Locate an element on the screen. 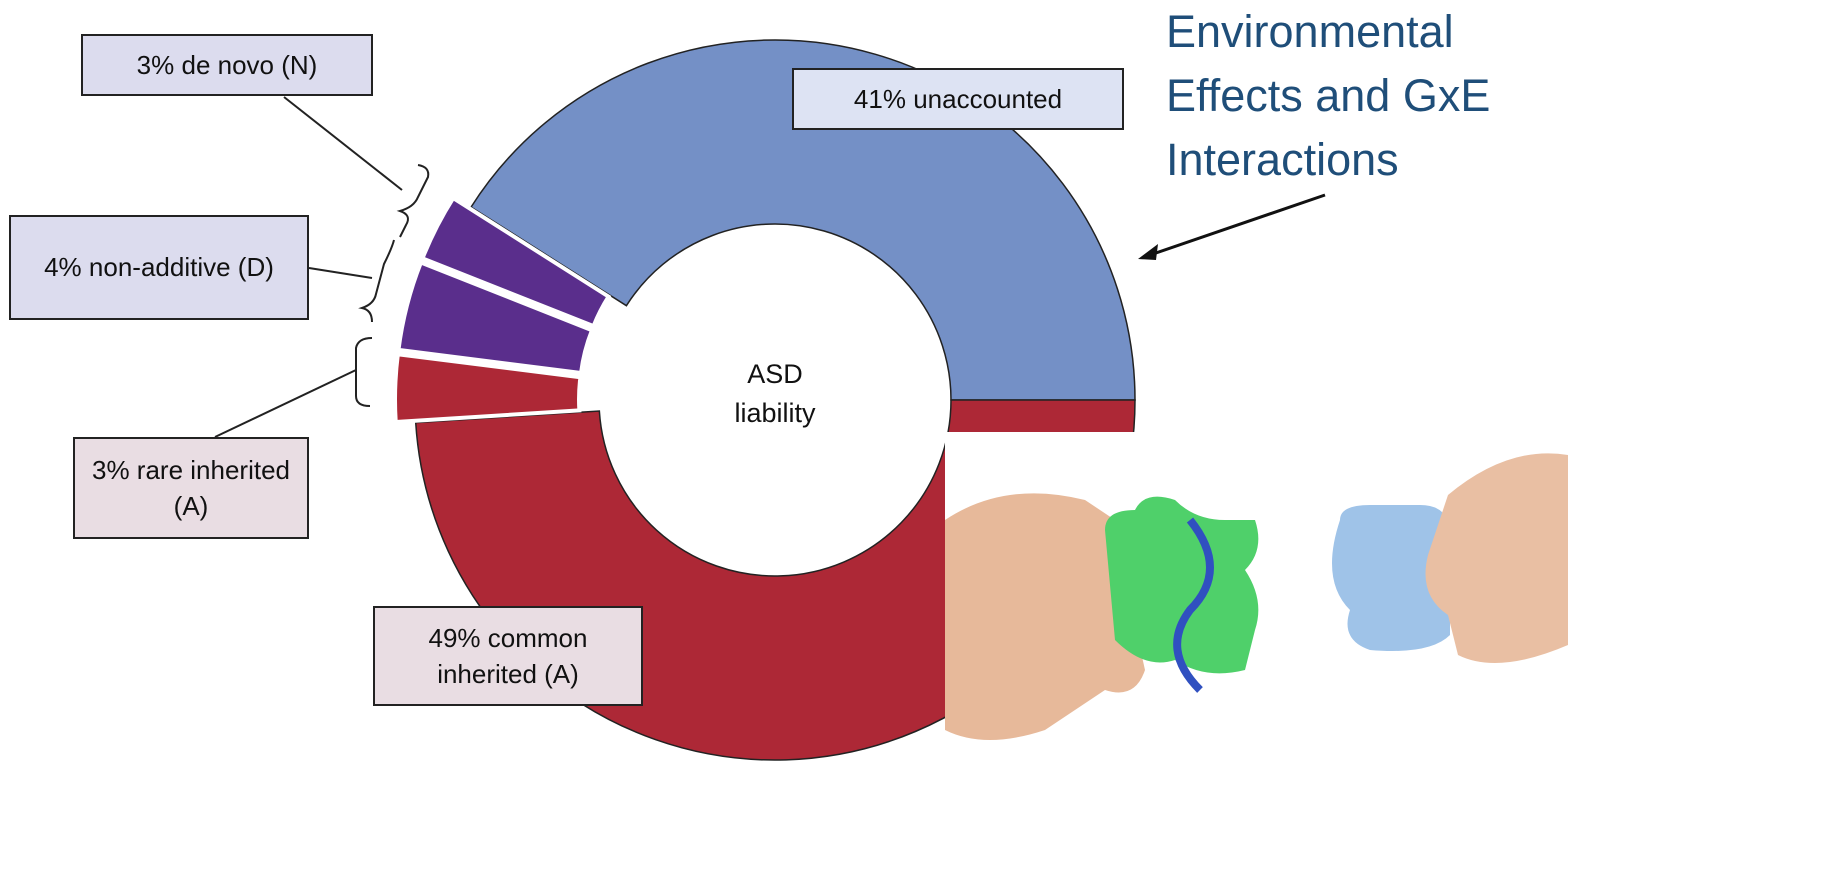 The height and width of the screenshot is (891, 1839). slice-label: 49% common inherited (A) is located at coordinates (508, 656).